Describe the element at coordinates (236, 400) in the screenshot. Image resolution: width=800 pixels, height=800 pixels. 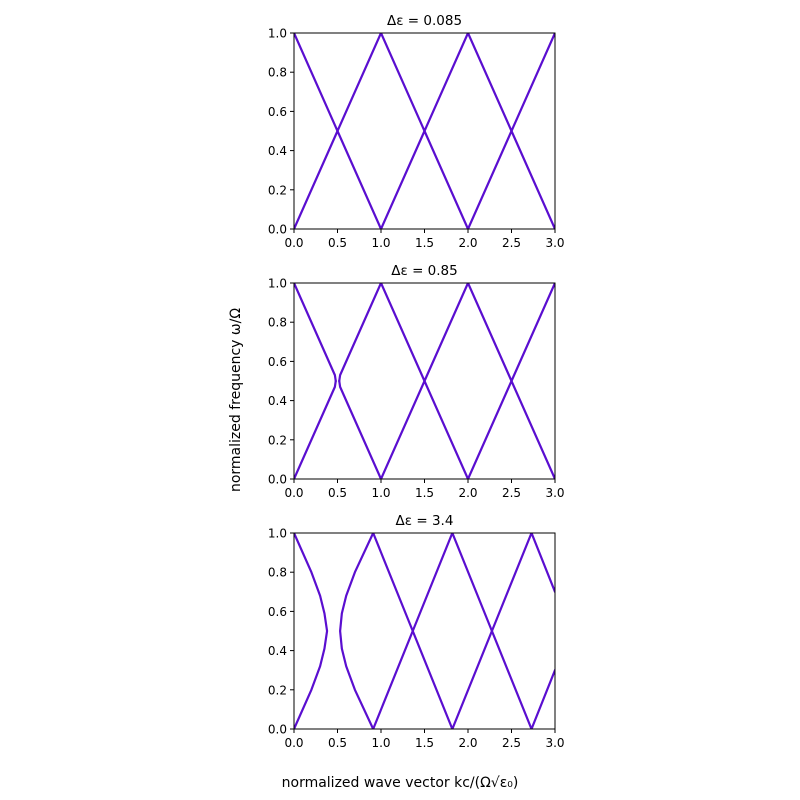
I see `y-axis-label: normalized frequency ω/Ω` at that location.